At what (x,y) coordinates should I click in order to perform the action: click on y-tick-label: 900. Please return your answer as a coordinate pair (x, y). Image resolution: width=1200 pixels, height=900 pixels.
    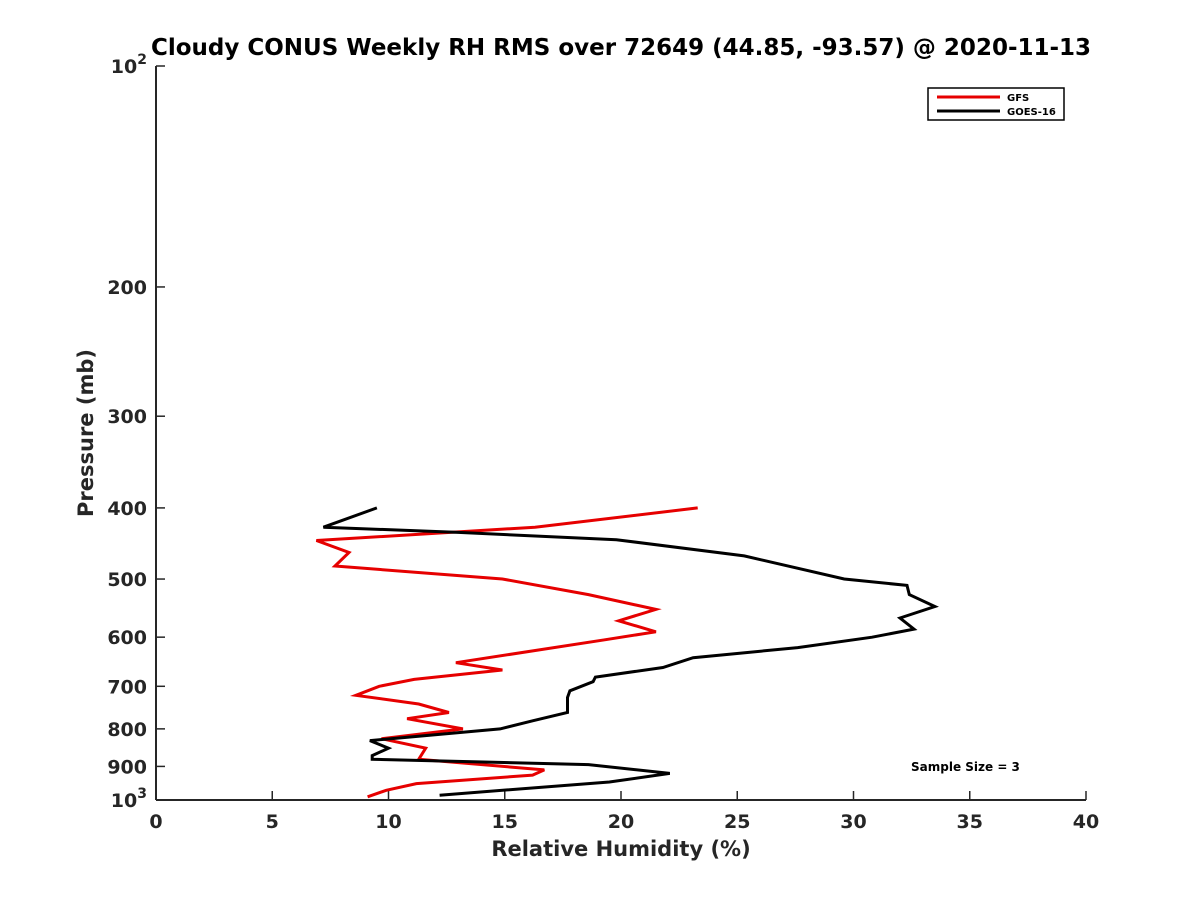
    Looking at the image, I should click on (127, 767).